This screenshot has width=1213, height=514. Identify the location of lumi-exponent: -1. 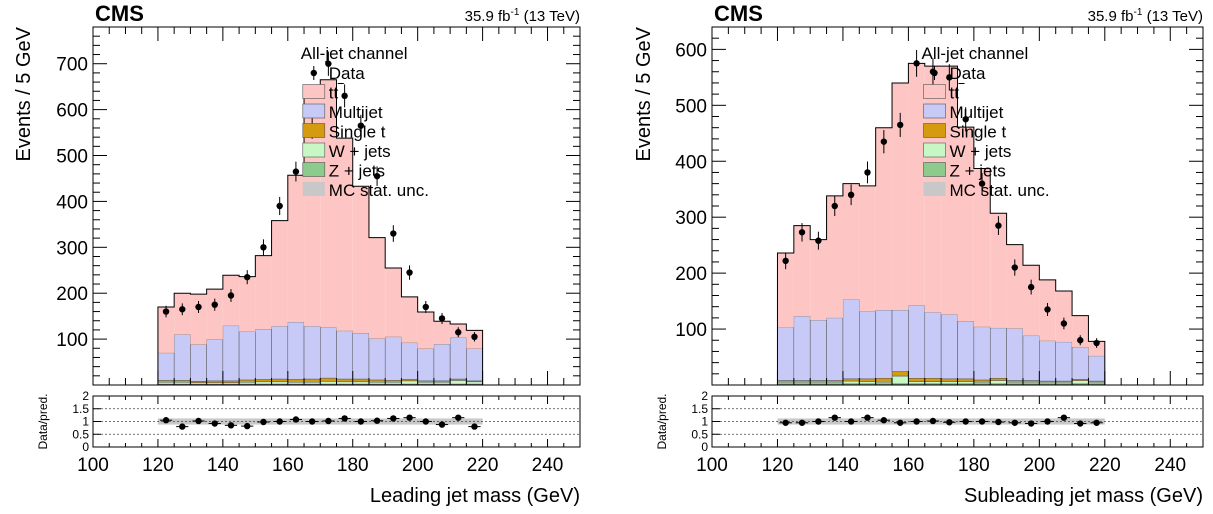
(515, 12).